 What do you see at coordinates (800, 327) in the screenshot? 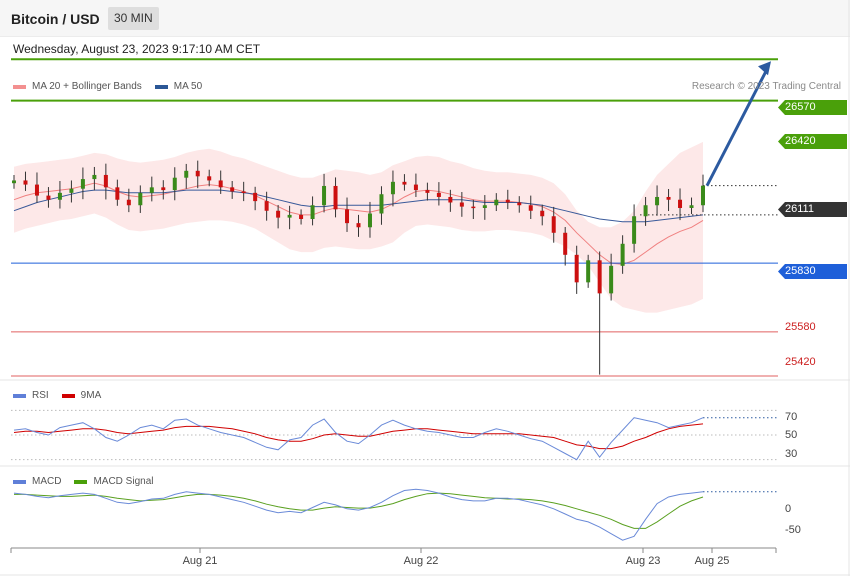
I see `support-2-label: 25580` at bounding box center [800, 327].